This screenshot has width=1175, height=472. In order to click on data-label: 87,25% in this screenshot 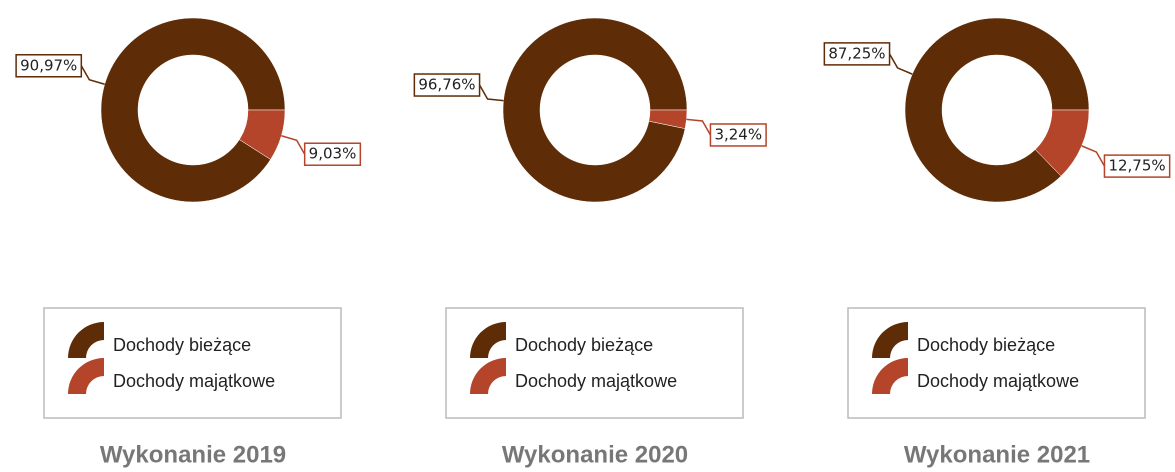, I will do `click(856, 53)`.